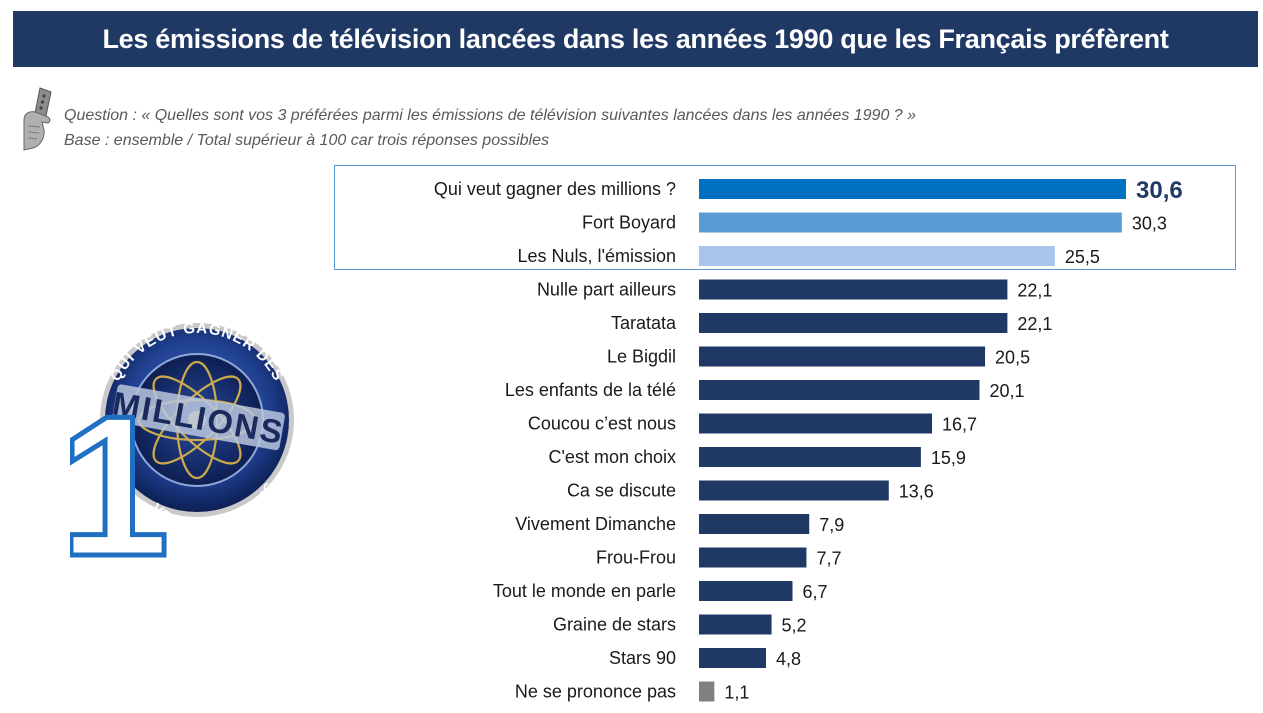  I want to click on category-label: Les enfants de la télé, so click(590, 390).